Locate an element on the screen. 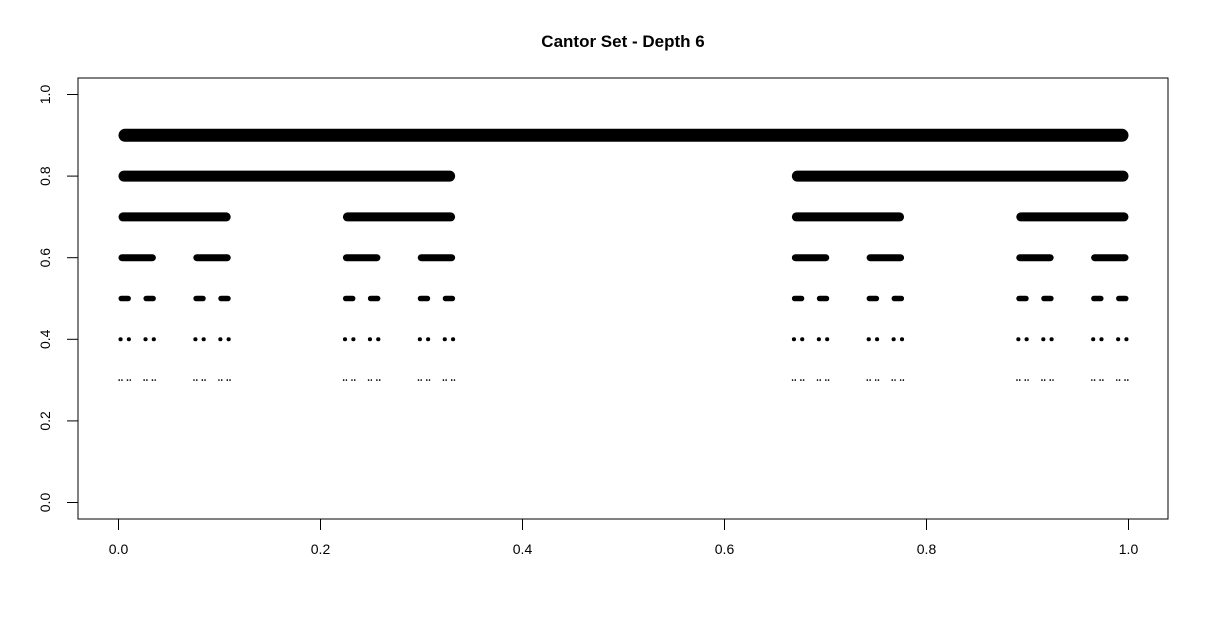 The height and width of the screenshot is (618, 1209). y-tick-label: 1.0 is located at coordinates (45, 95).